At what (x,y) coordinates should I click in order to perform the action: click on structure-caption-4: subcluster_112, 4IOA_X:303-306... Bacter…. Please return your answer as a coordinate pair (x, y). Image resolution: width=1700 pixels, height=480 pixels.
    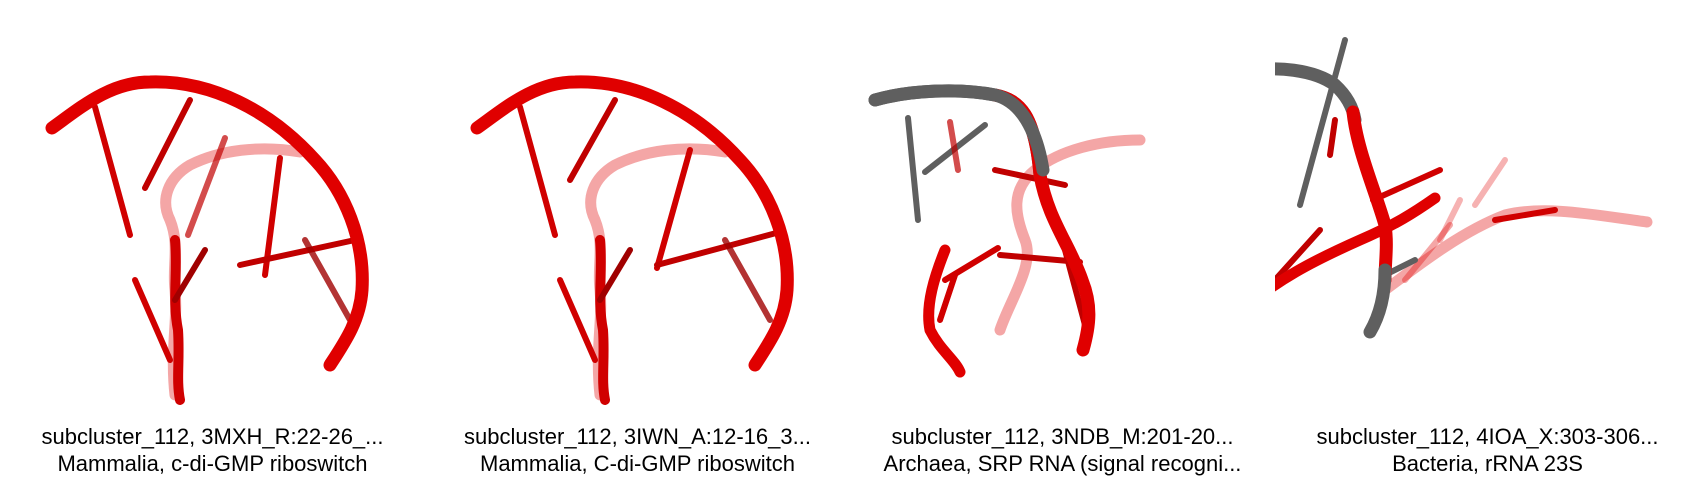
    Looking at the image, I should click on (1487, 450).